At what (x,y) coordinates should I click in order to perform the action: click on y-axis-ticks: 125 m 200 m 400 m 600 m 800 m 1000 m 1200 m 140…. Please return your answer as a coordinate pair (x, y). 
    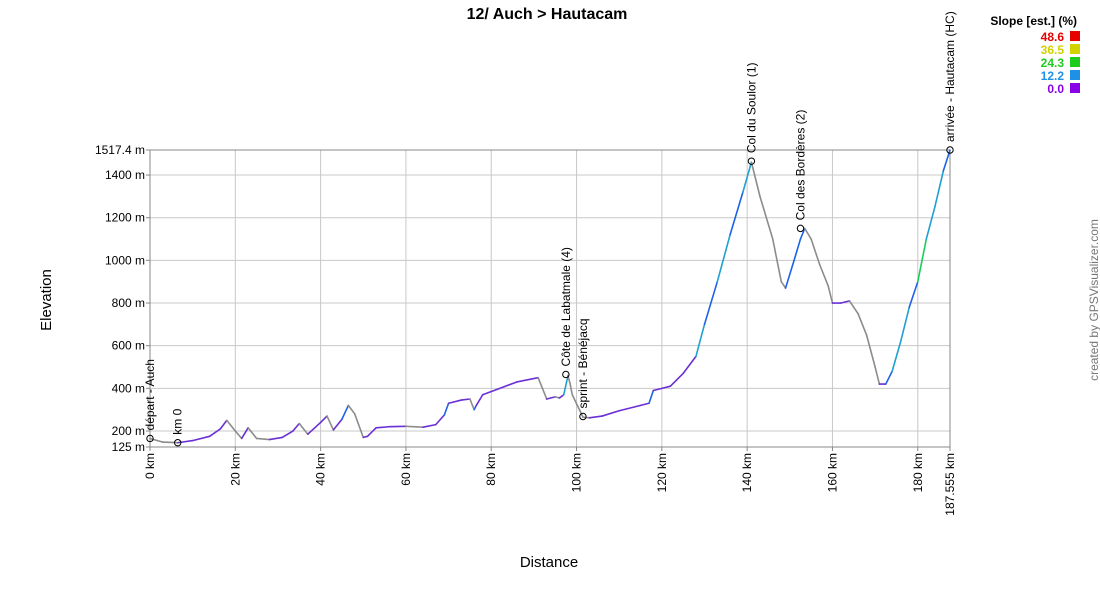
    Looking at the image, I should click on (122, 298).